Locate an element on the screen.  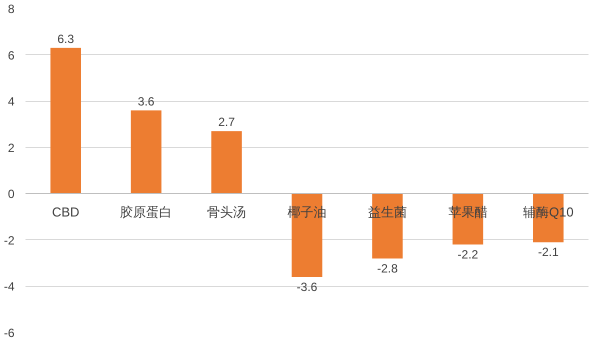
y-tick-label: -4 is located at coordinates (9, 287).